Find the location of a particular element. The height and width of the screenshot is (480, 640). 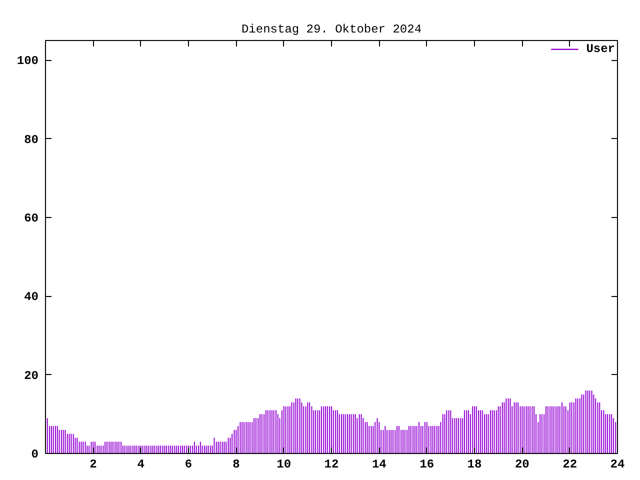

y-tick-label: 20 is located at coordinates (31, 375).